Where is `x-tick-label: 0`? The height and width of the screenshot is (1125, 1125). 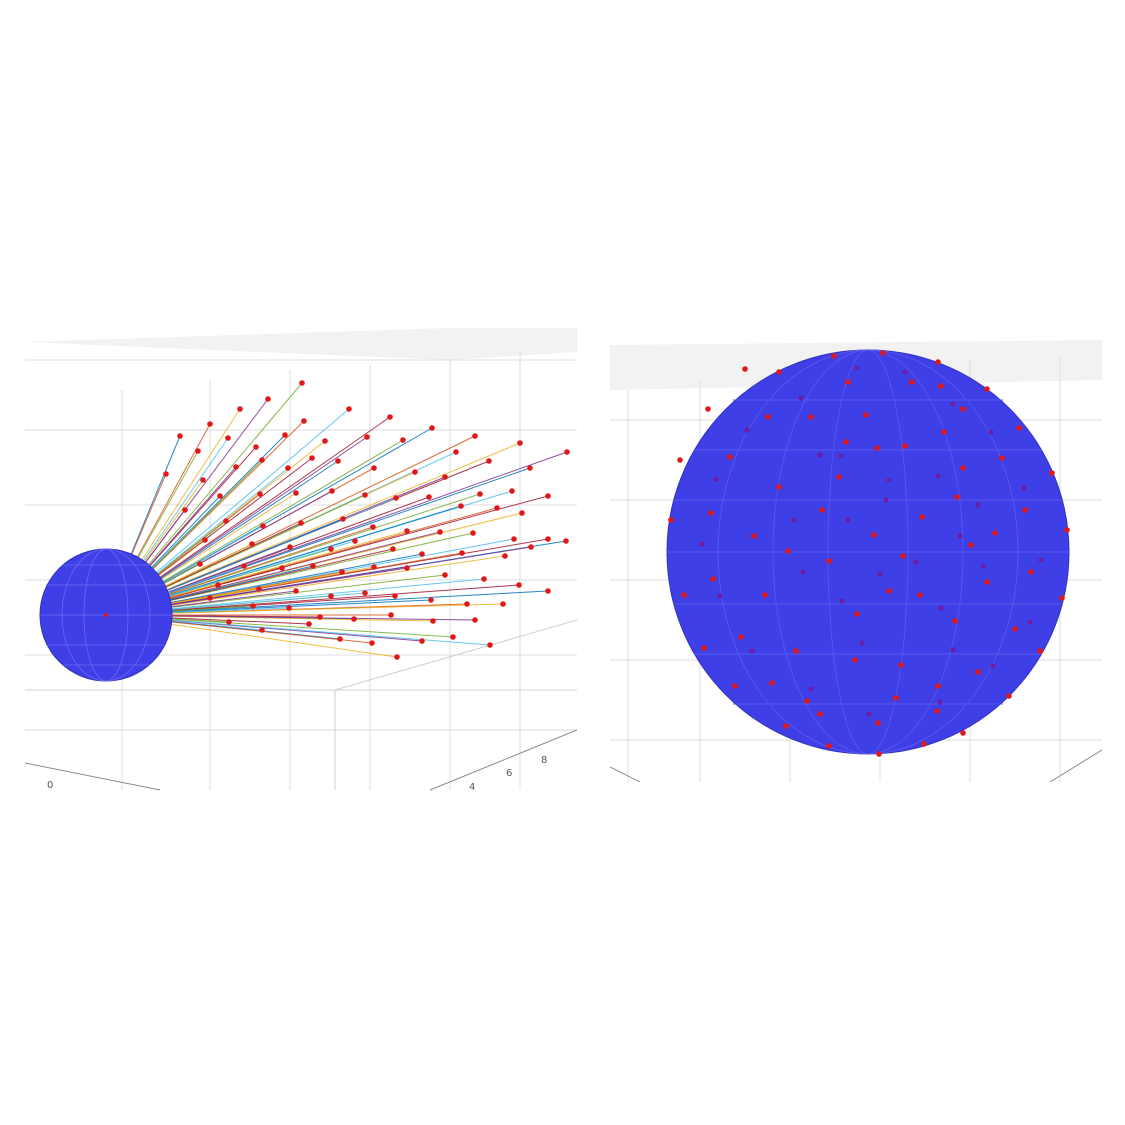 x-tick-label: 0 is located at coordinates (50, 785).